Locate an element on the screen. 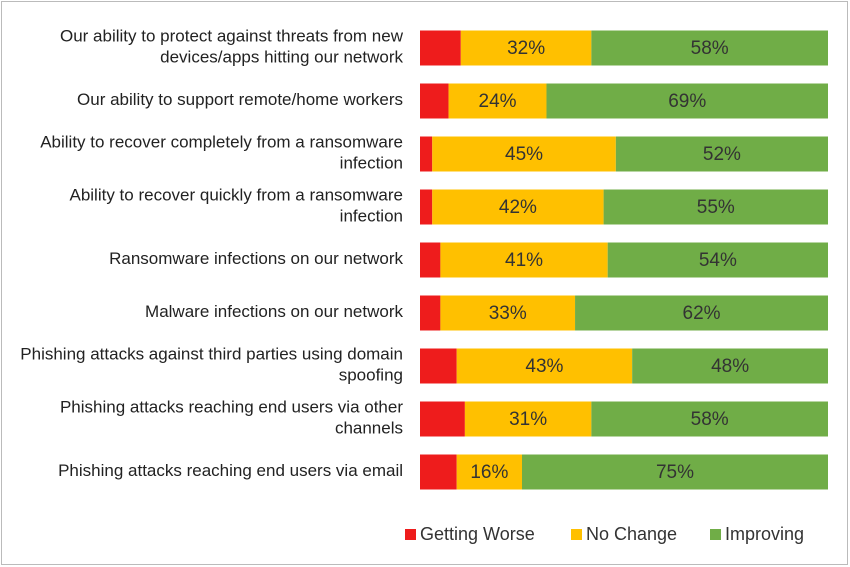  value-label: 32% is located at coordinates (526, 48).